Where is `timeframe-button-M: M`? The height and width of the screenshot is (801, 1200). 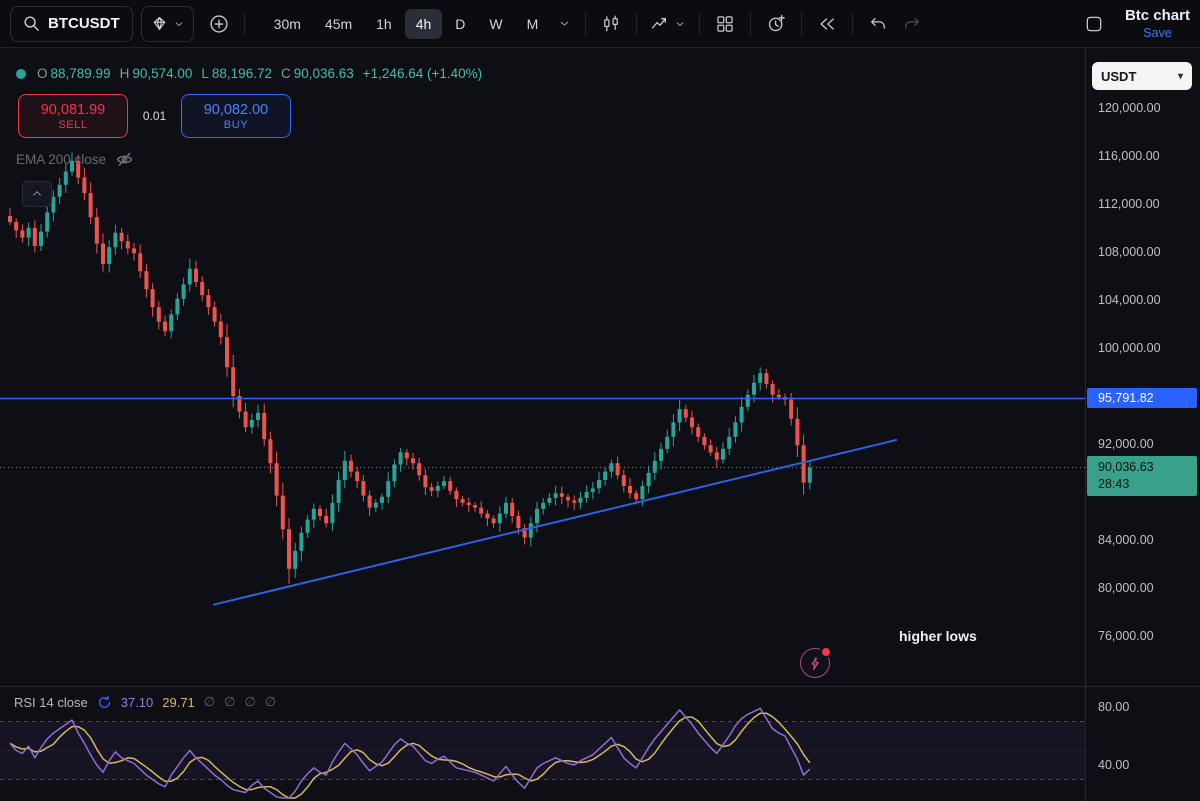
timeframe-button-M: M is located at coordinates (533, 24).